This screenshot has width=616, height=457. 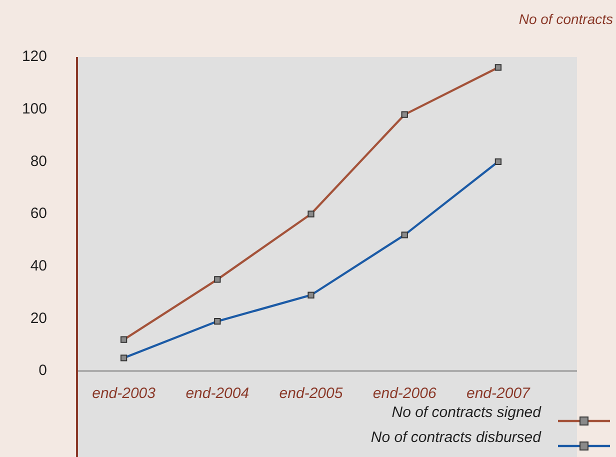 What do you see at coordinates (456, 437) in the screenshot?
I see `legend-label: No of contracts disbursed` at bounding box center [456, 437].